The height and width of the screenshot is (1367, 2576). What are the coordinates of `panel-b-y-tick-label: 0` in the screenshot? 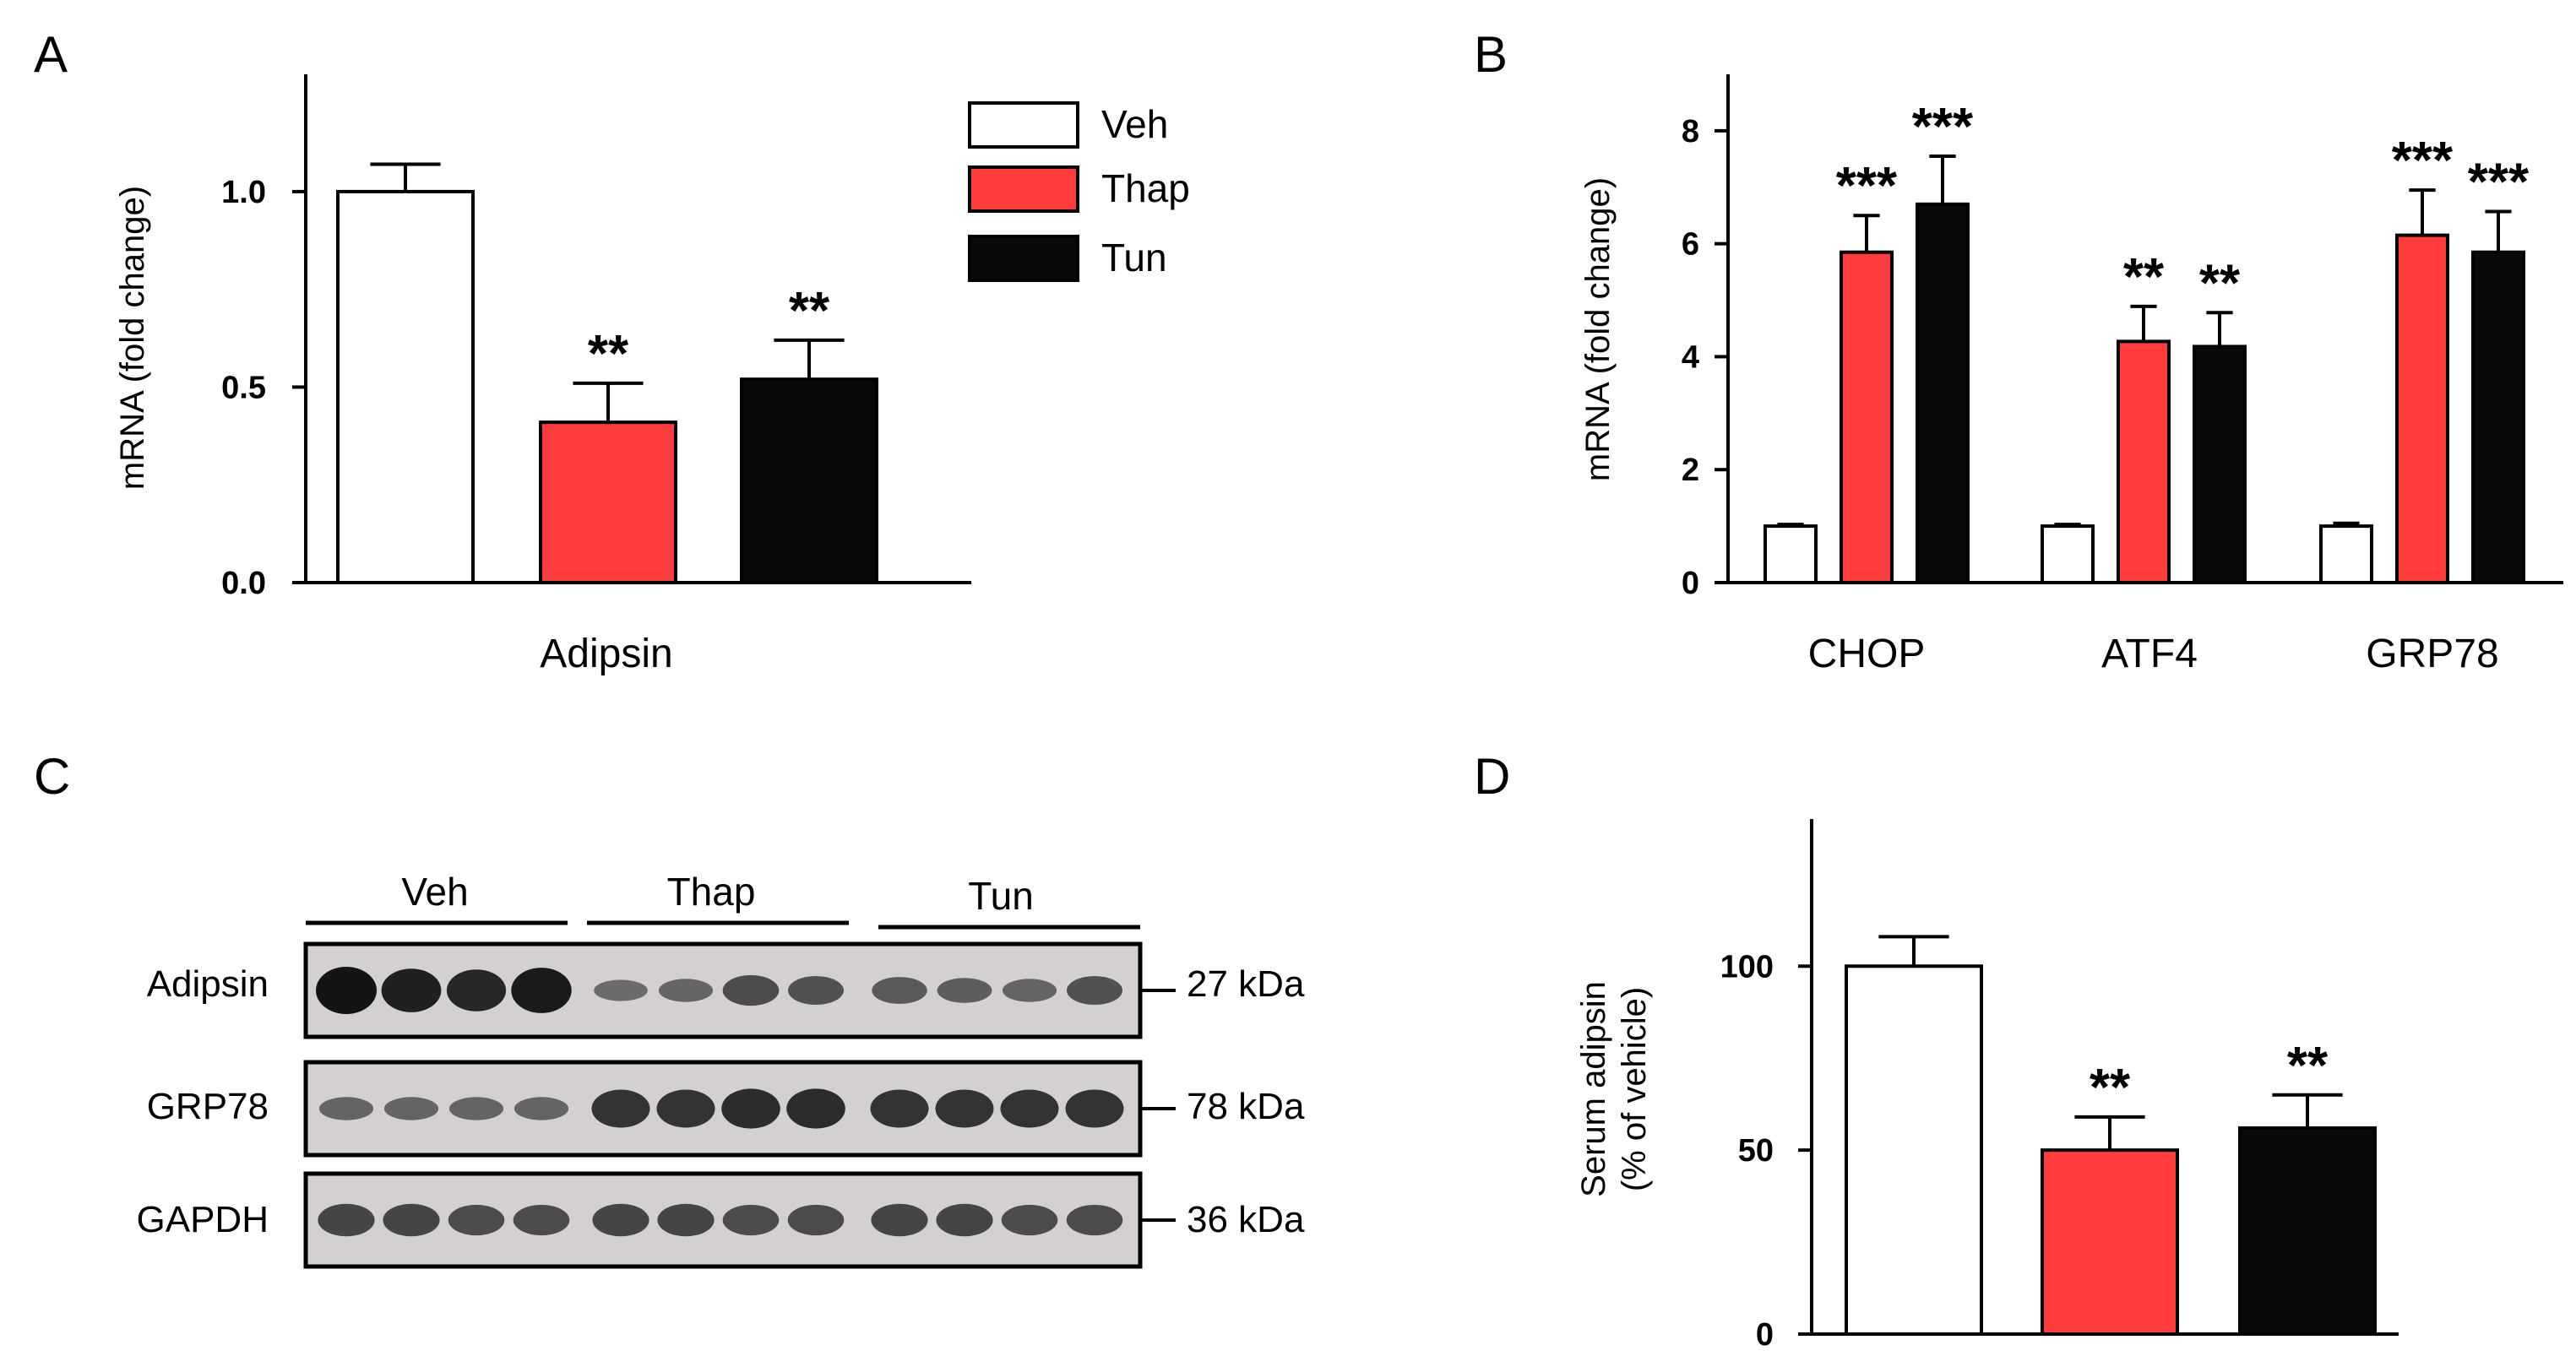 It's located at (1690, 583).